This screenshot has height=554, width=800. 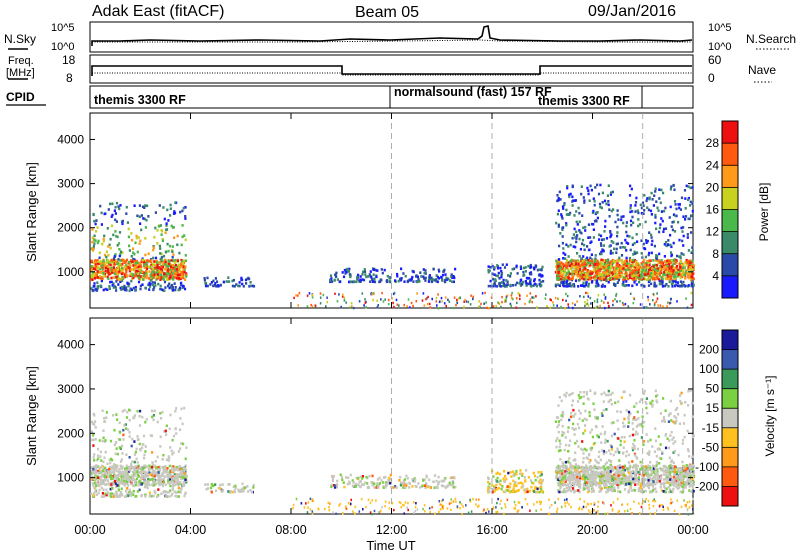 What do you see at coordinates (762, 70) in the screenshot?
I see `nave-label: Nave` at bounding box center [762, 70].